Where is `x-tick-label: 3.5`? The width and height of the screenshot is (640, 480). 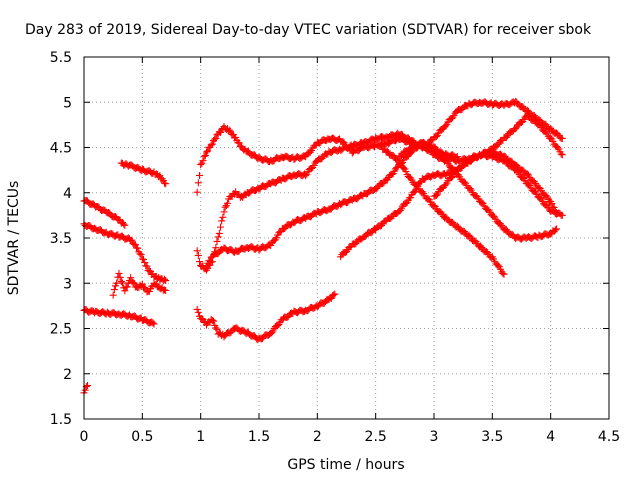
x-tick-label: 3.5 is located at coordinates (492, 437).